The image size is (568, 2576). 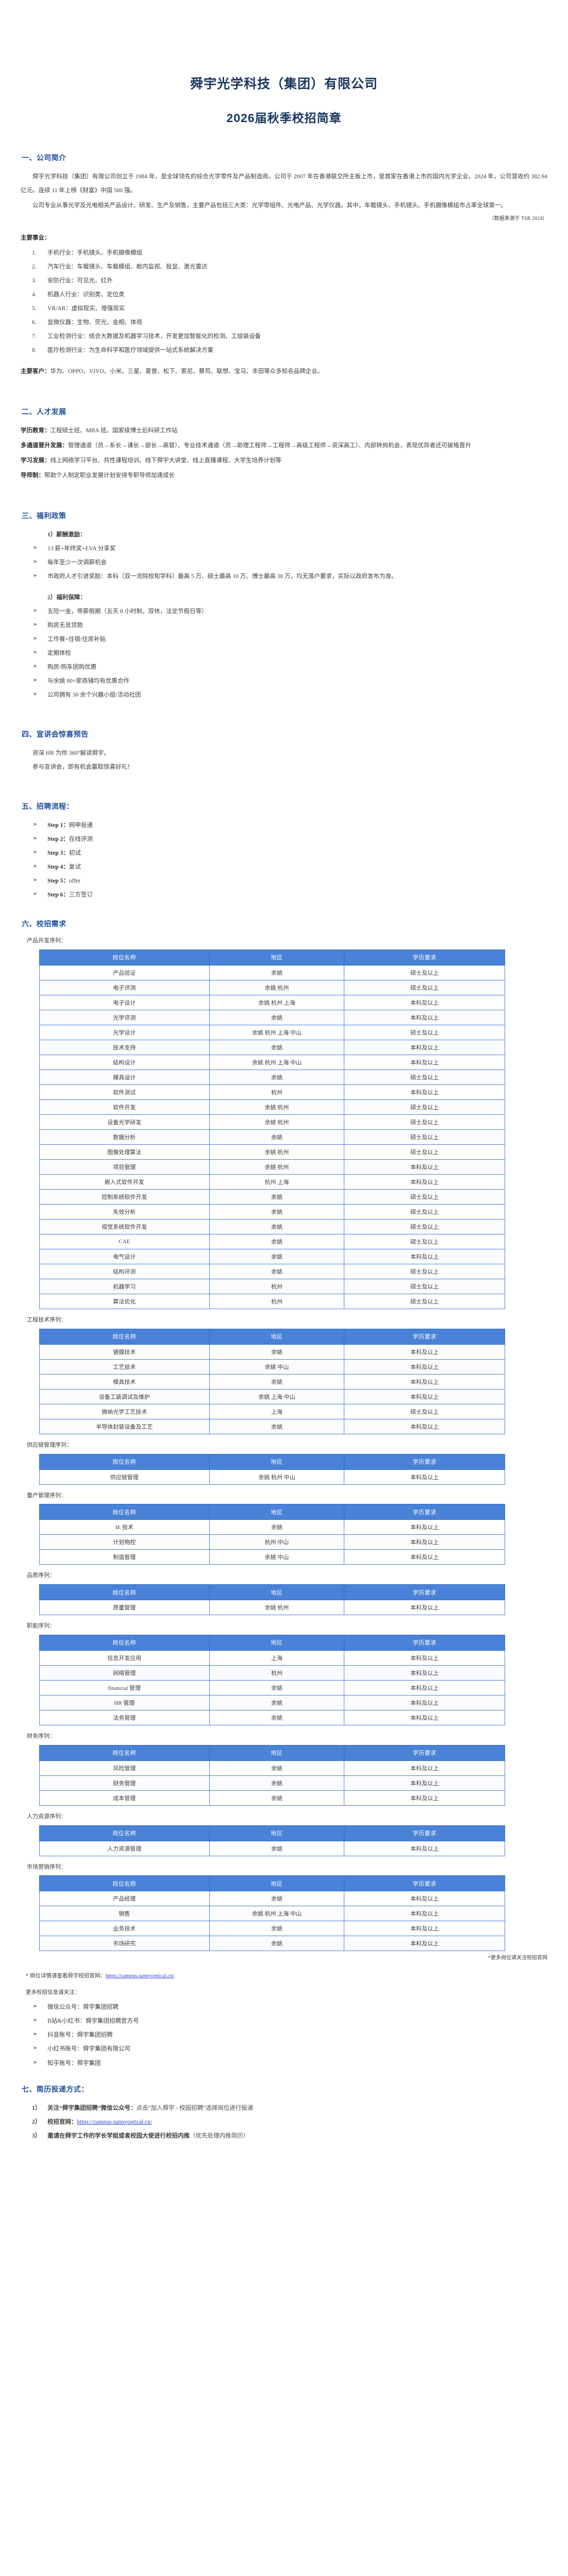 What do you see at coordinates (140, 1976) in the screenshot?
I see `campus-site-footnote-link: https://campus.sunnyoptical.cn/` at bounding box center [140, 1976].